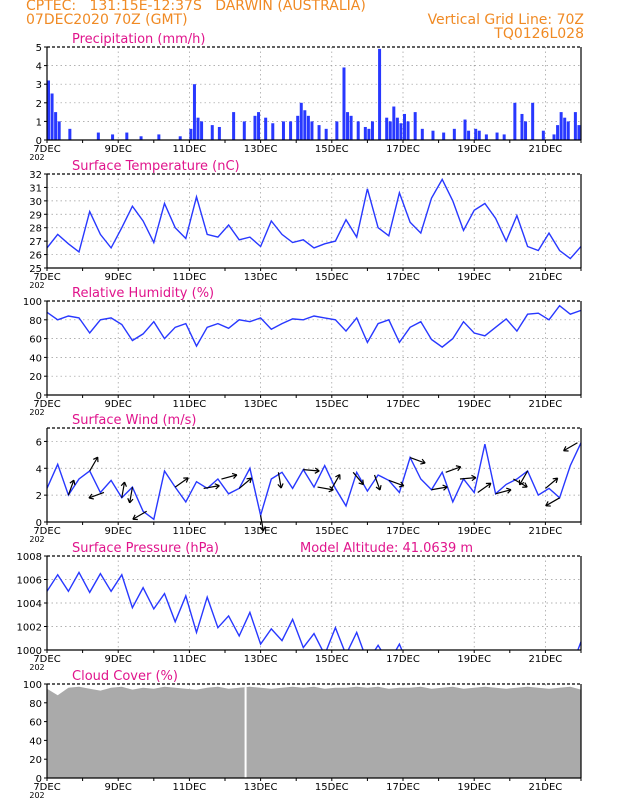 The image size is (618, 800). I want to click on y-tick-label: 20, so click(35, 760).